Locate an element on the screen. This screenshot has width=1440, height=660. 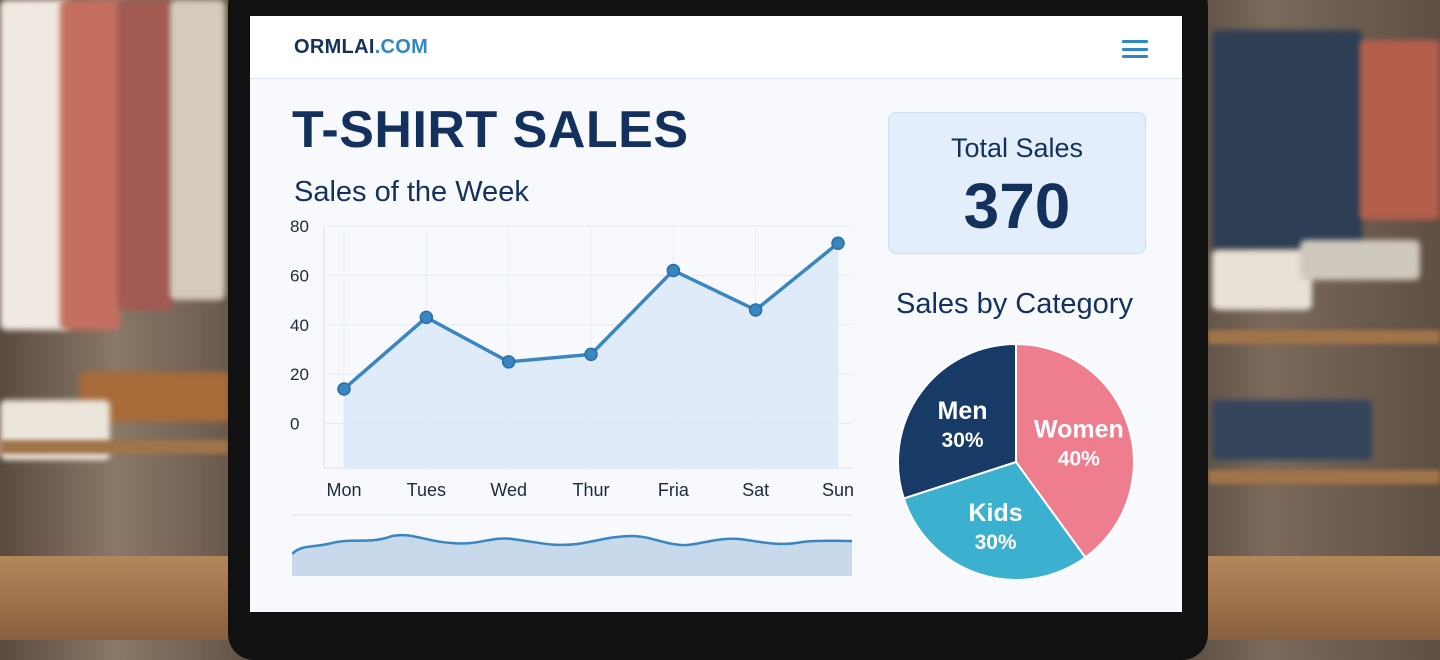
pie-percent-label: 40% is located at coordinates (1079, 459).